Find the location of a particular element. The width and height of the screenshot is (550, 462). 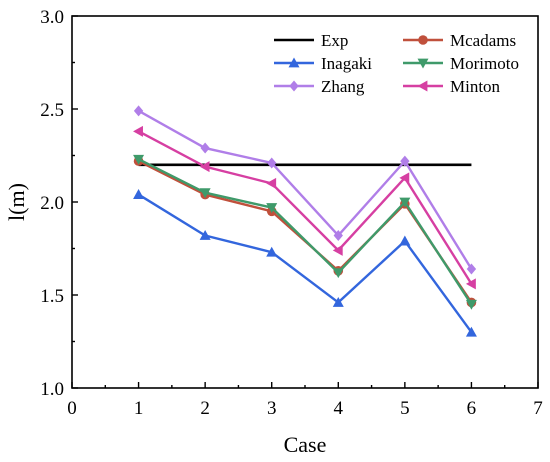

legend-item-mcadams: Mcadams is located at coordinates (459, 40).